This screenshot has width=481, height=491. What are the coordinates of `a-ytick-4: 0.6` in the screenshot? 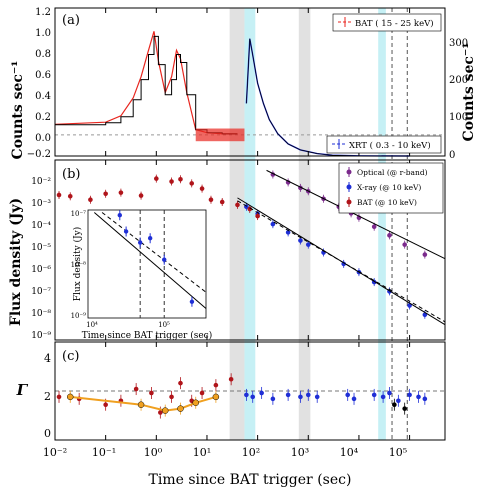 It's located at (43, 75).